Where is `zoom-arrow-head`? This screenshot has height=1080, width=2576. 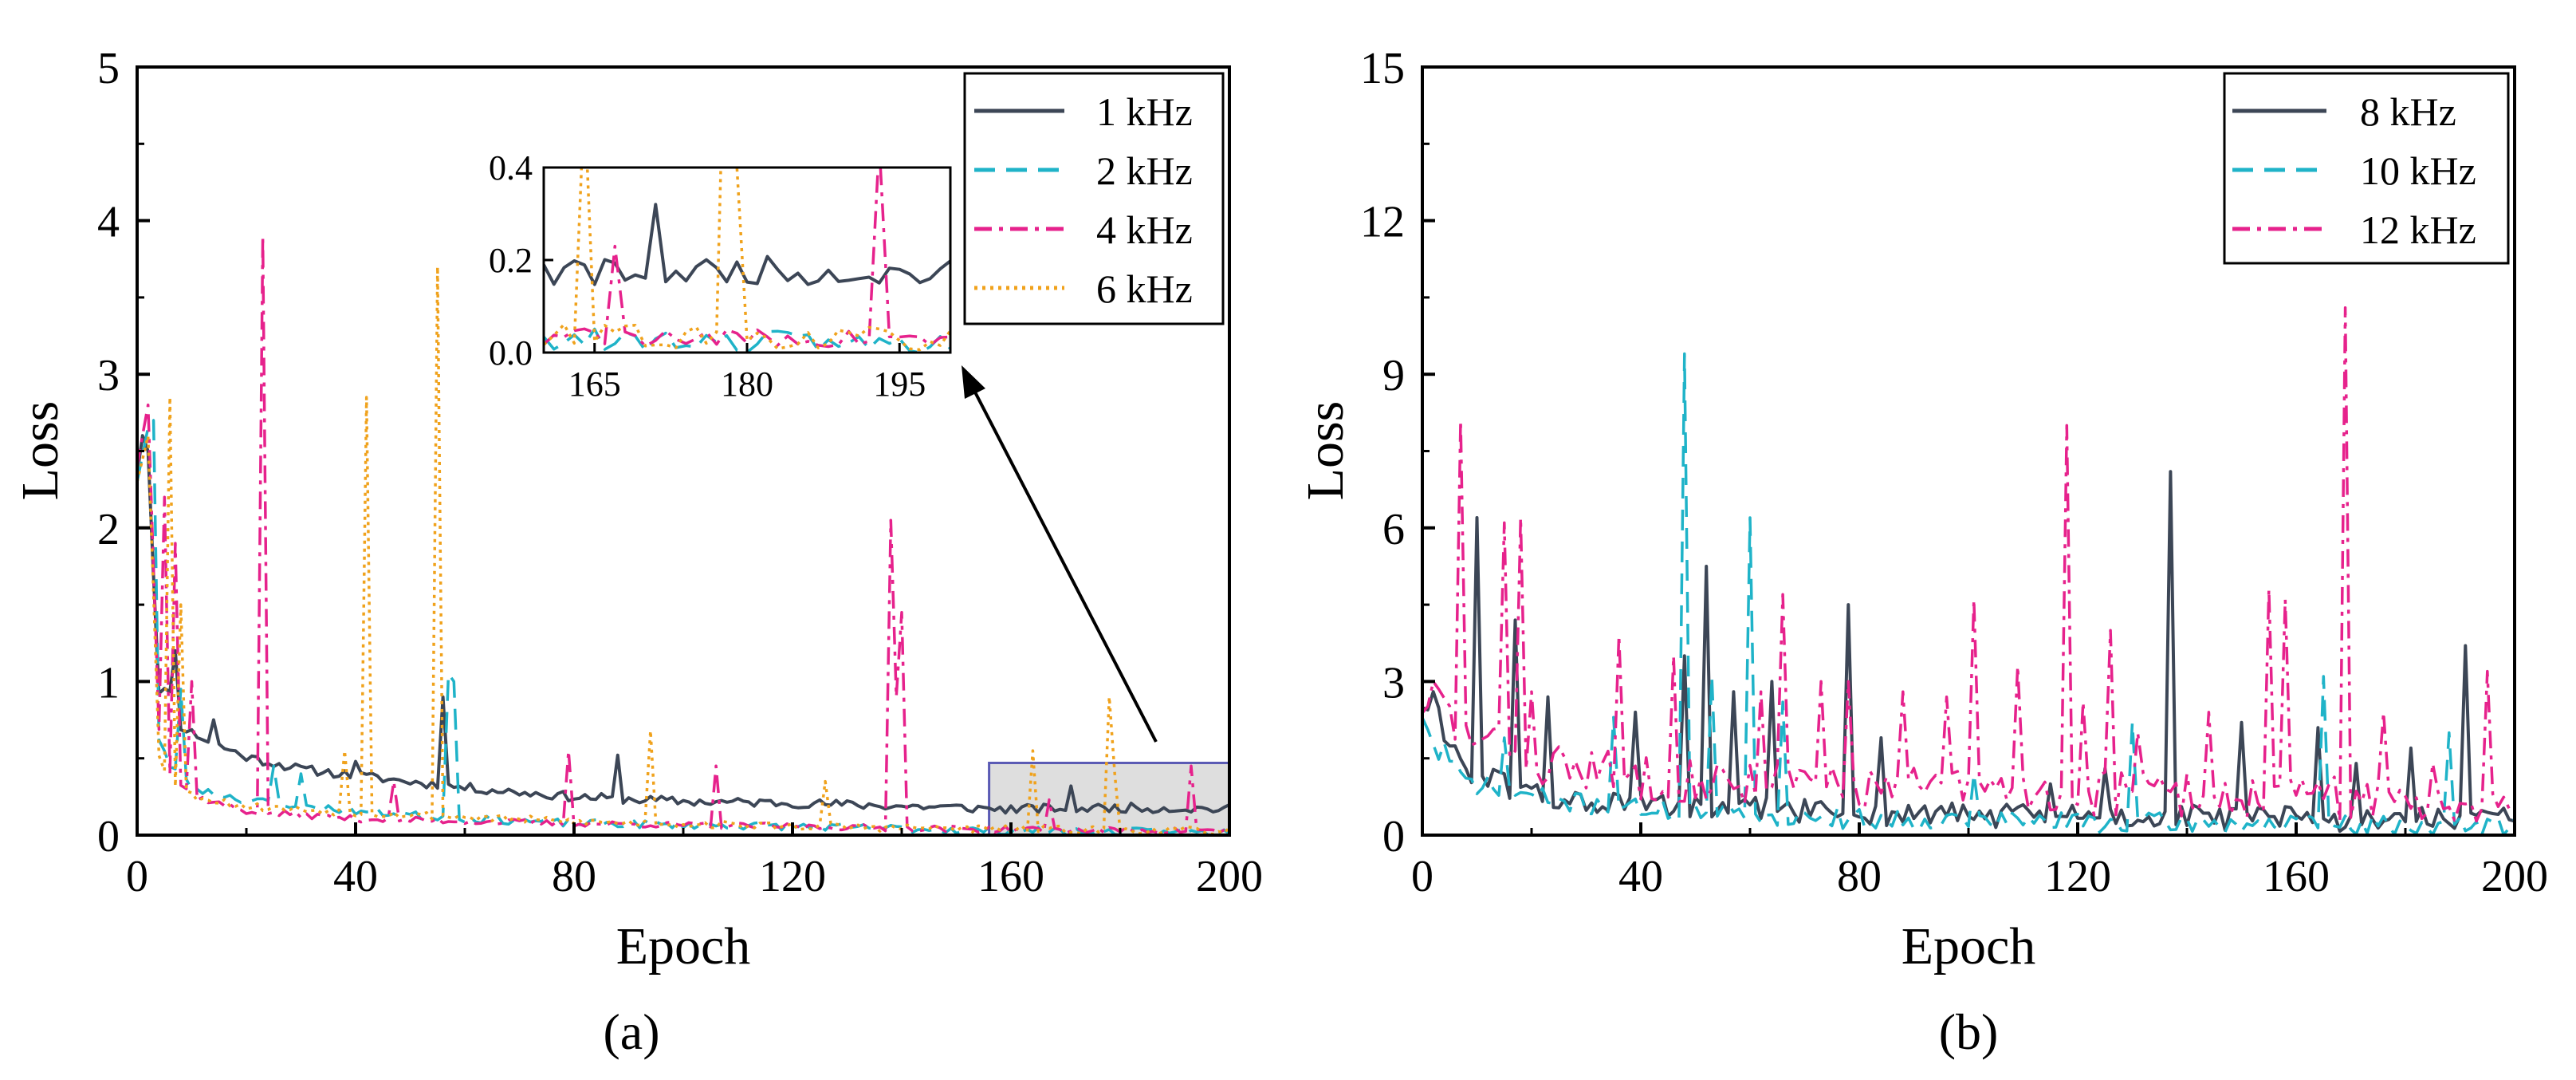 zoom-arrow-head is located at coordinates (974, 382).